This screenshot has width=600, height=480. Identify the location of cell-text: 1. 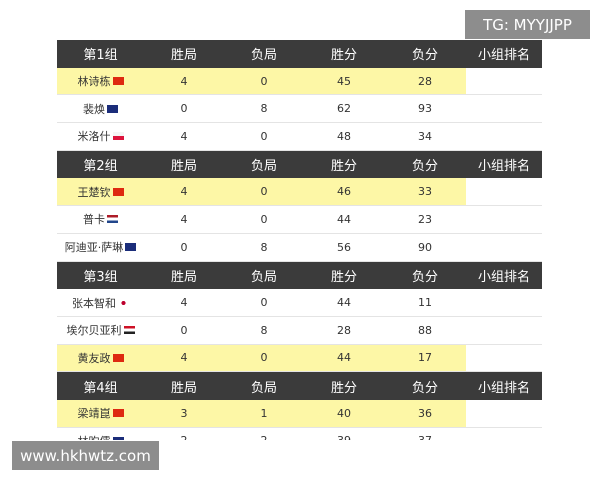
(264, 413).